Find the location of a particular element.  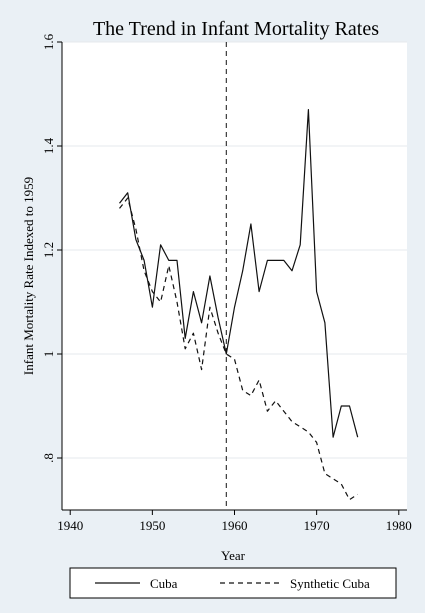

x-tick-label: 1940 is located at coordinates (70, 525).